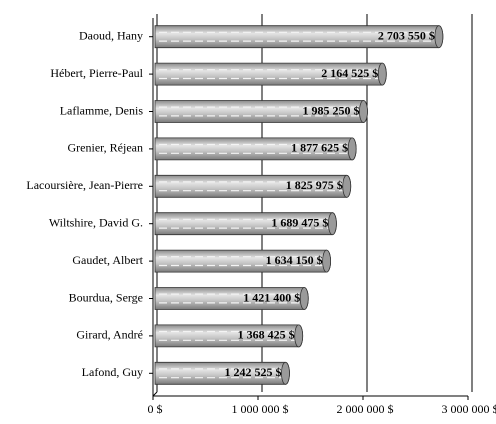  Describe the element at coordinates (266, 335) in the screenshot. I see `value-label: 1 368 425 $` at that location.